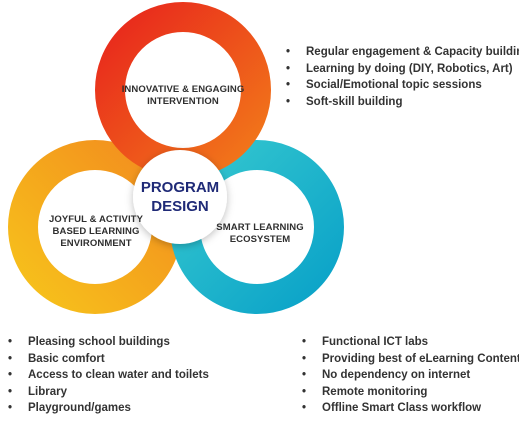 This screenshot has height=430, width=519. What do you see at coordinates (400, 102) in the screenshot?
I see `list-item: Soft-skill building` at bounding box center [400, 102].